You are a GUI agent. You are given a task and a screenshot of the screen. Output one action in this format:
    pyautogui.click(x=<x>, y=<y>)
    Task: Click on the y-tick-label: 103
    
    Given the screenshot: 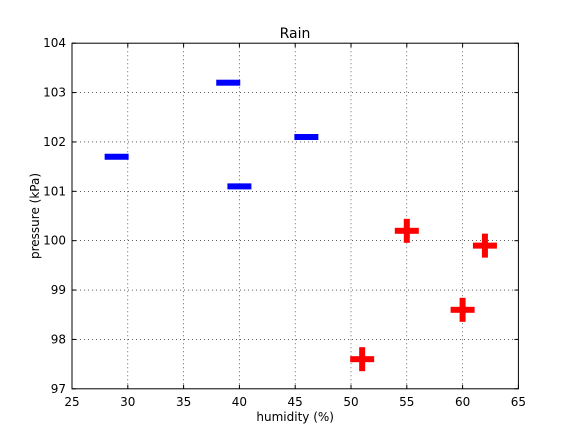 What is the action you would take?
    pyautogui.click(x=54, y=93)
    